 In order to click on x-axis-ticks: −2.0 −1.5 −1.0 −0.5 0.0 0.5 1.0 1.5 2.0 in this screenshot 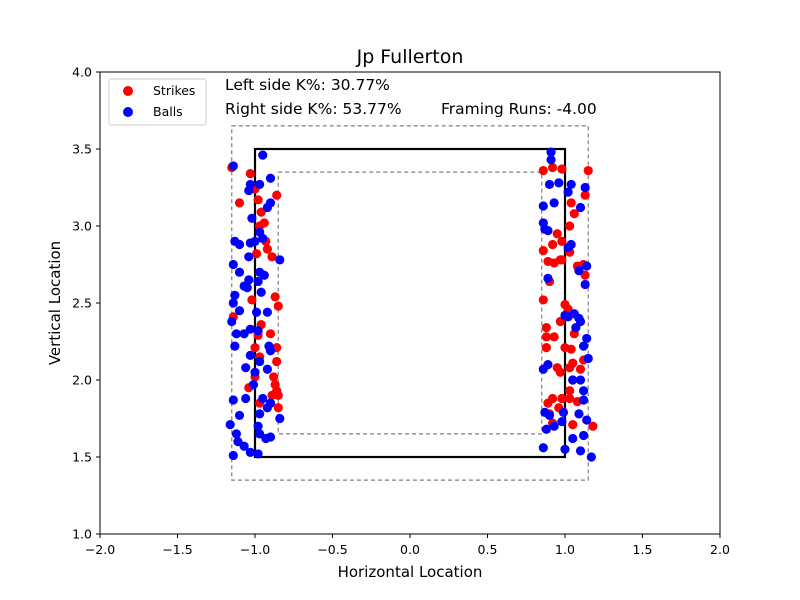, I will do `click(407, 545)`.